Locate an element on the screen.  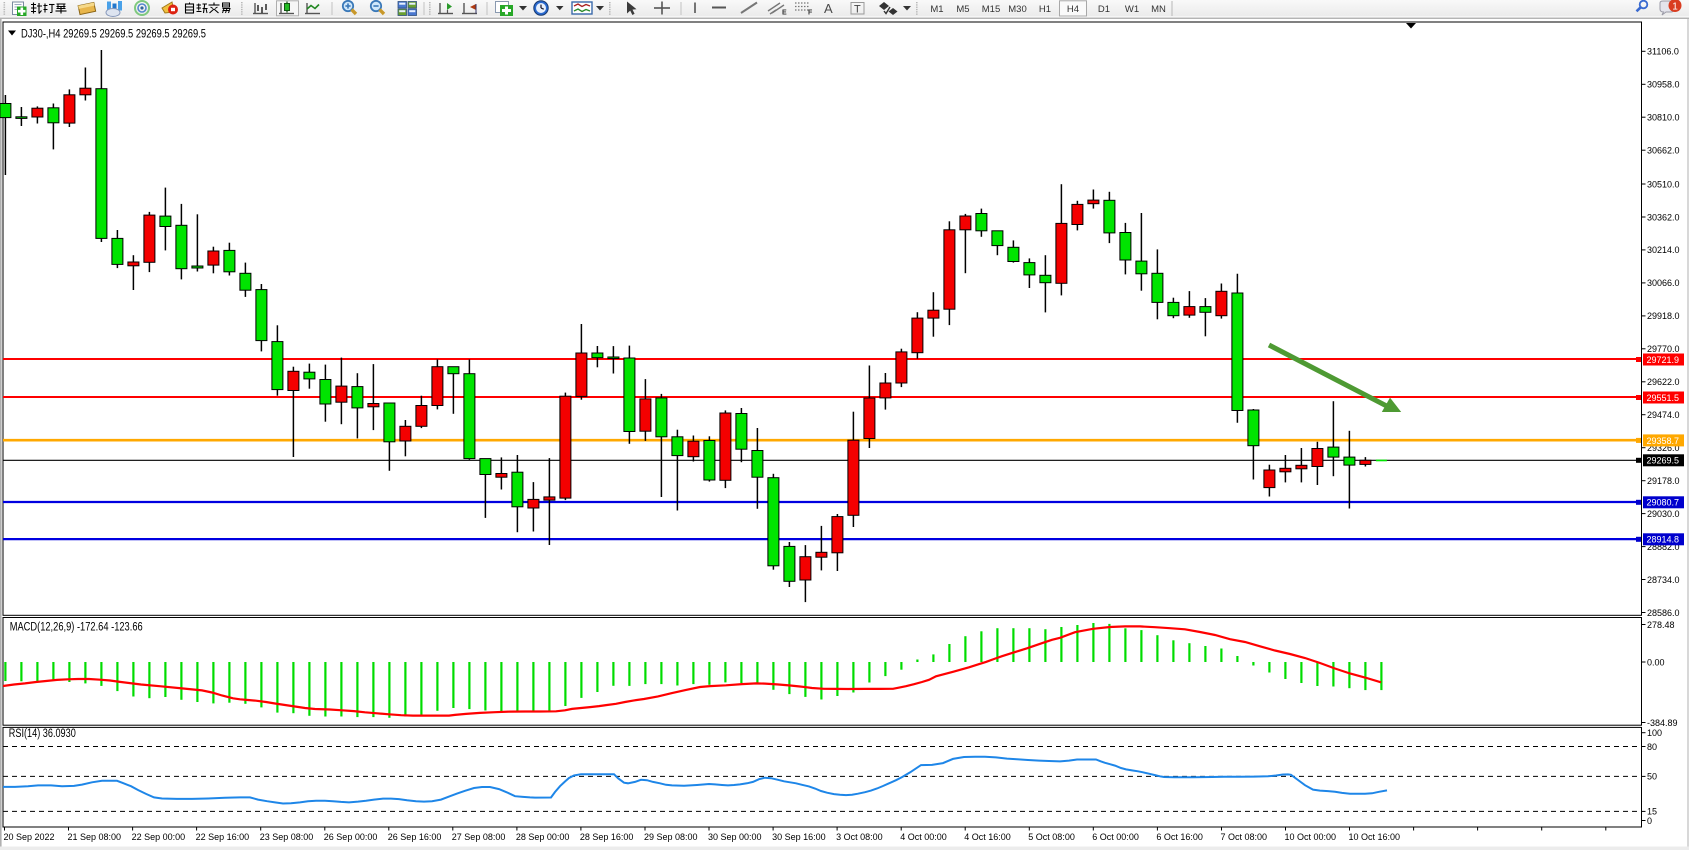
svg-text: 15 is located at coordinates (1652, 812).